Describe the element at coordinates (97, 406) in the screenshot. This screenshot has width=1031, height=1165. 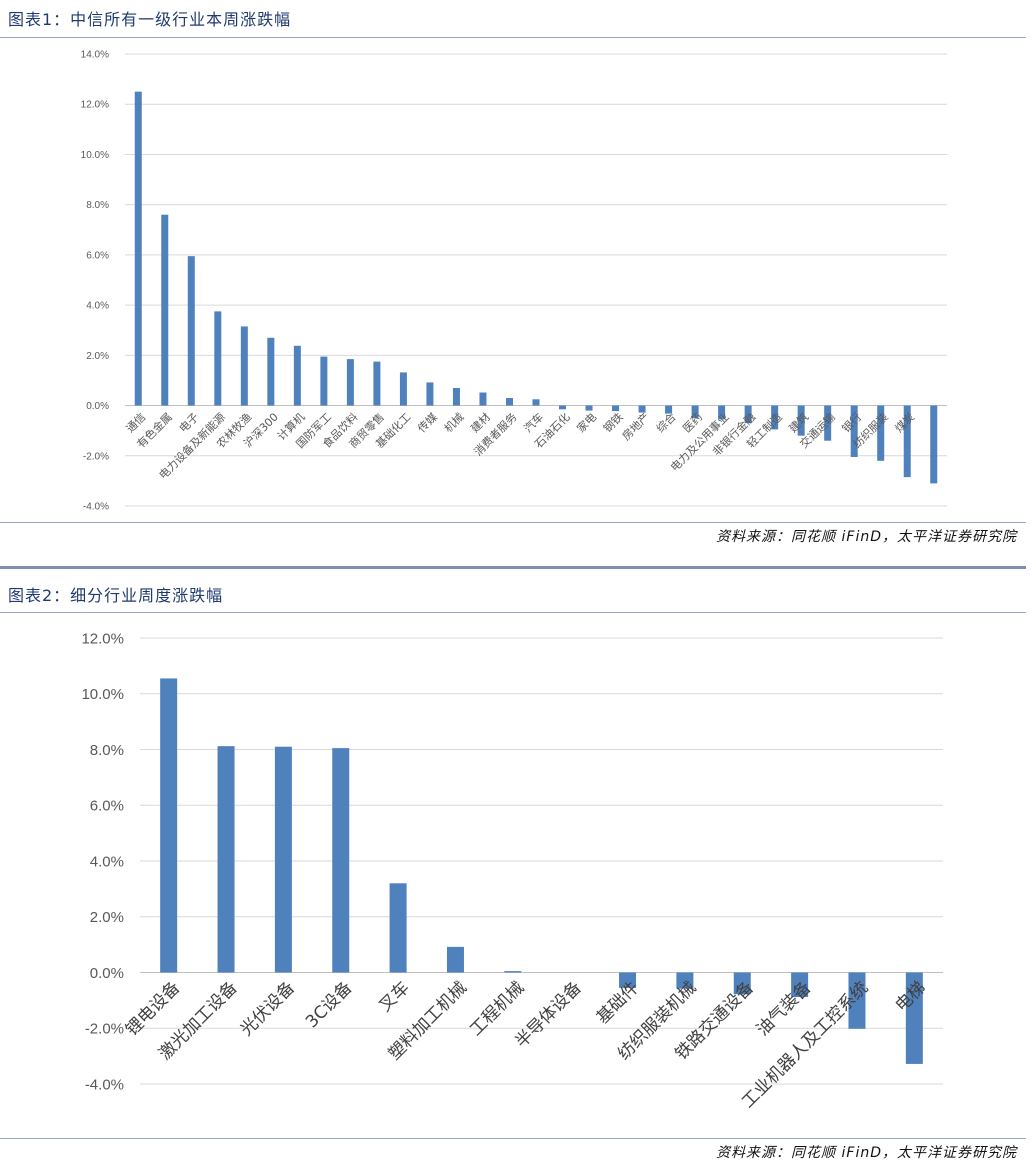
I see `chart0-y-tick-label: 0.0%` at that location.